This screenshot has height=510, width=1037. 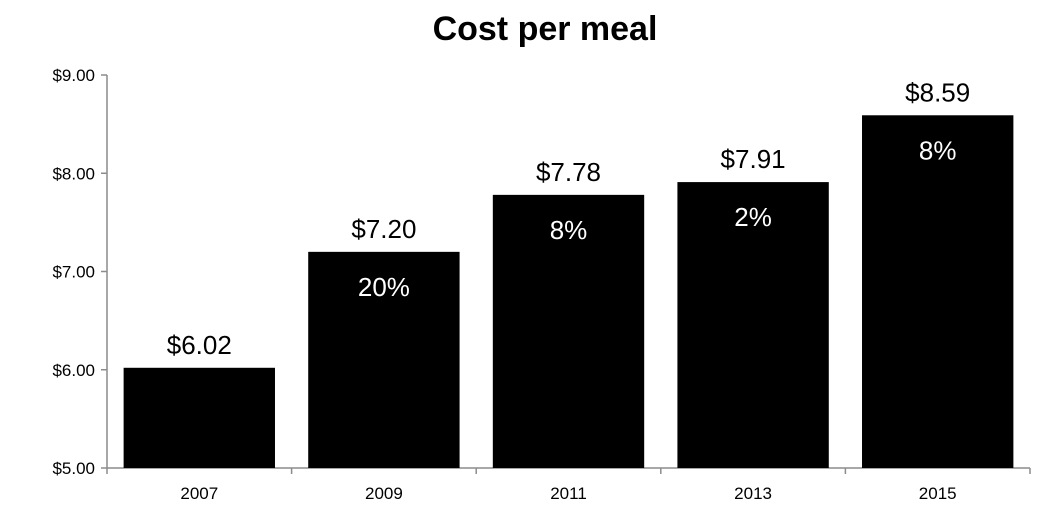 I want to click on y-tick-label: $9.00, so click(x=73, y=75).